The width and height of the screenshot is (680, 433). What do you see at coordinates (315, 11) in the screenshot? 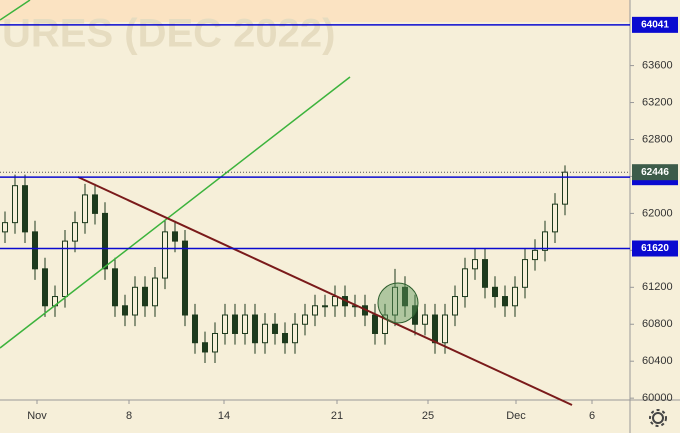
I see `top-band` at bounding box center [315, 11].